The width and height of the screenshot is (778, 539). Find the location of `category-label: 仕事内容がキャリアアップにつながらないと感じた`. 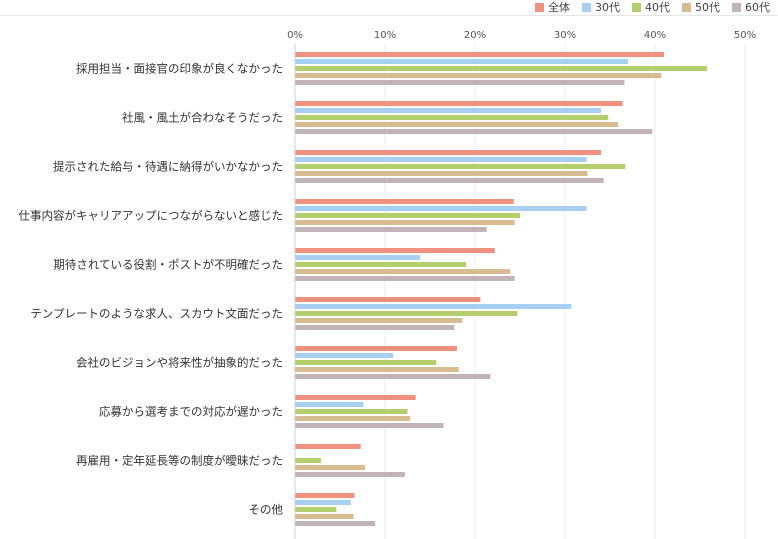

category-label: 仕事内容がキャリアアップにつながらないと感じた is located at coordinates (151, 216).